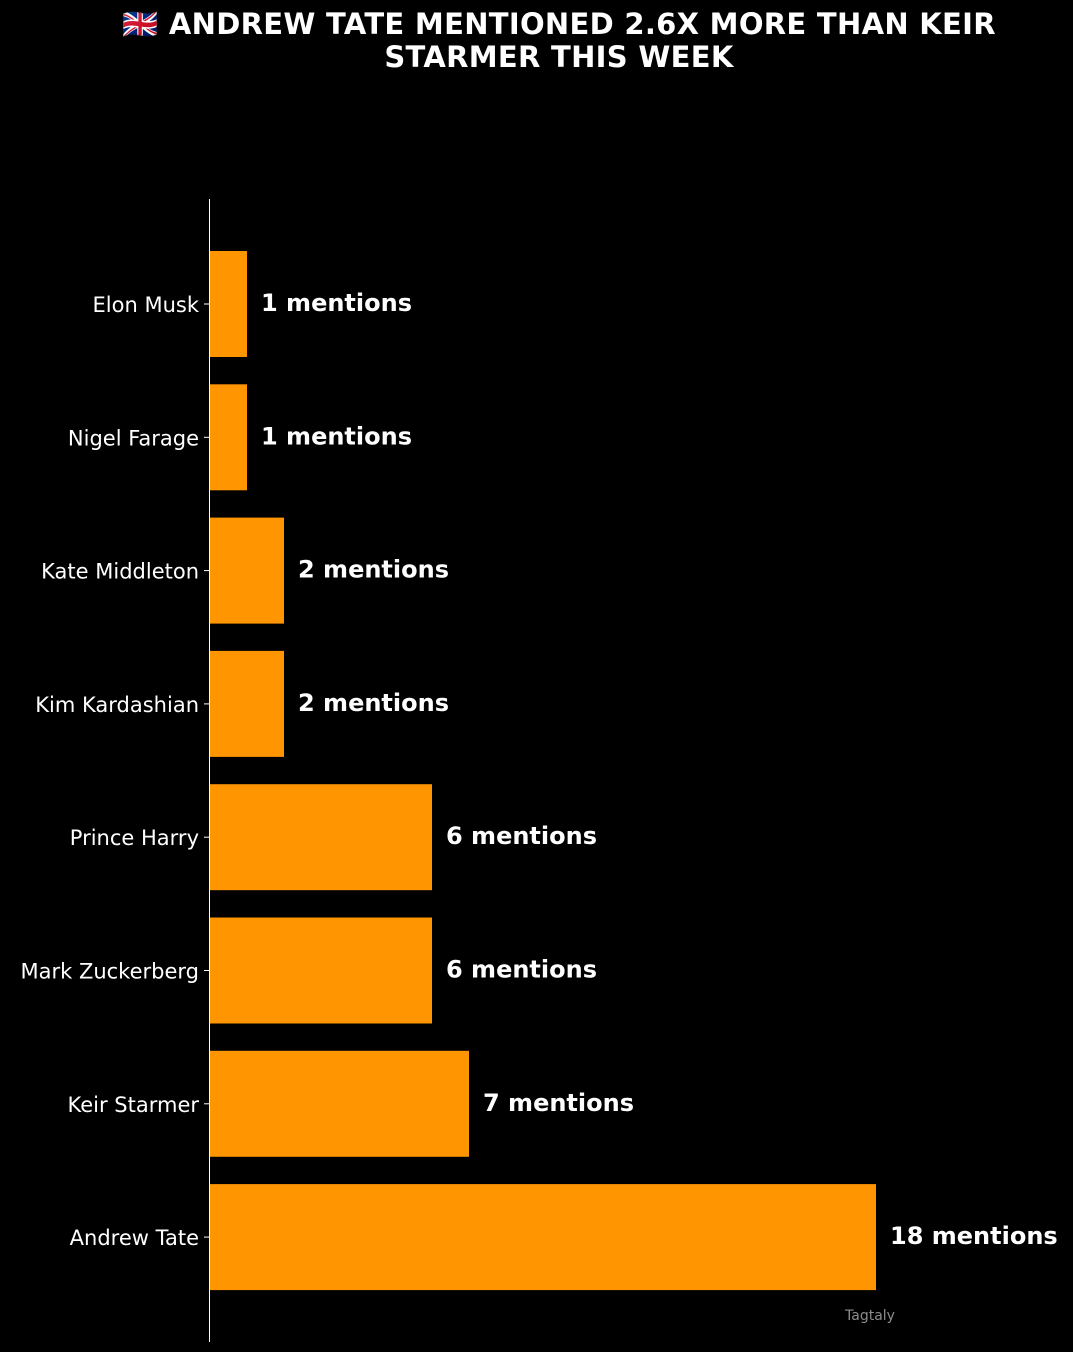 This screenshot has height=1352, width=1073. Describe the element at coordinates (134, 1105) in the screenshot. I see `y-tick-label-6: Keir Starmer` at that location.